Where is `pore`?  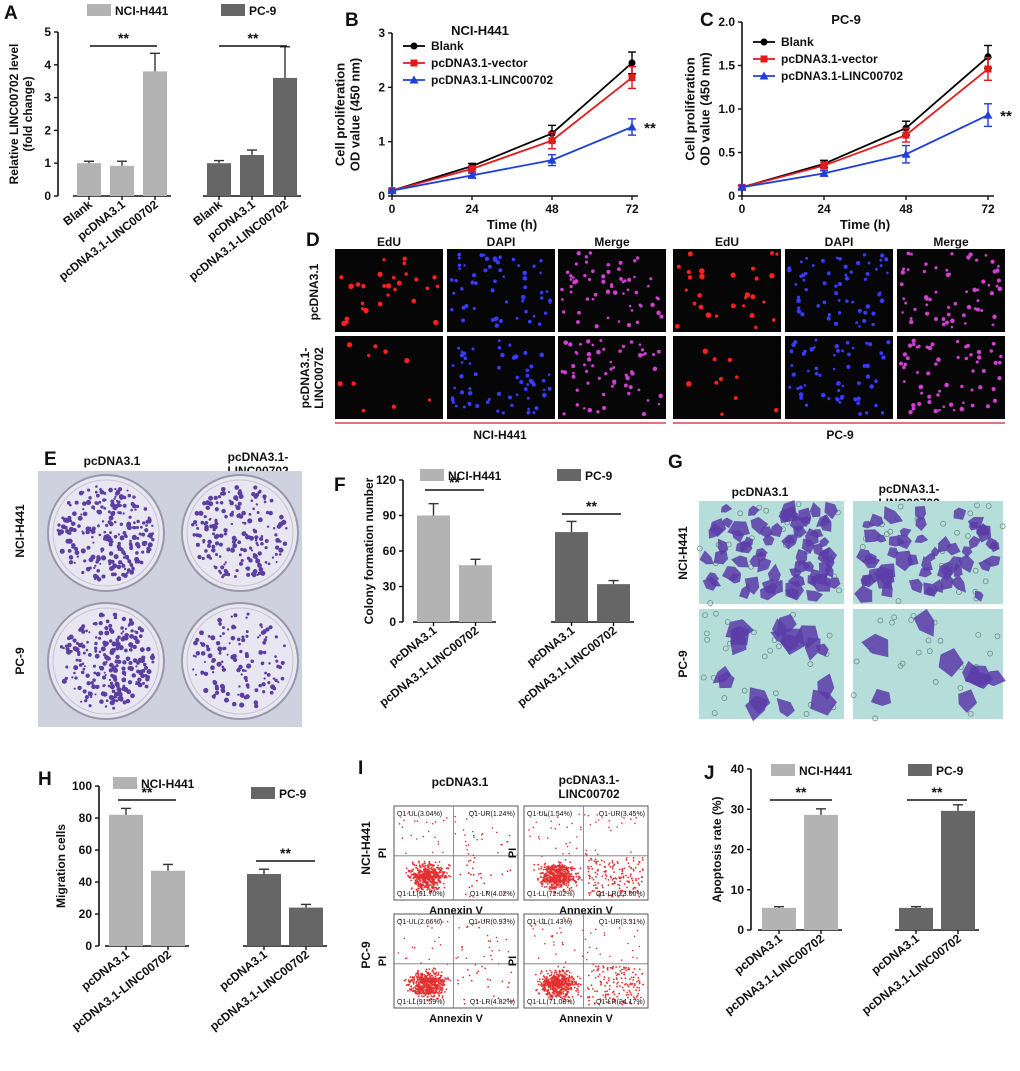 pore is located at coordinates (970, 513).